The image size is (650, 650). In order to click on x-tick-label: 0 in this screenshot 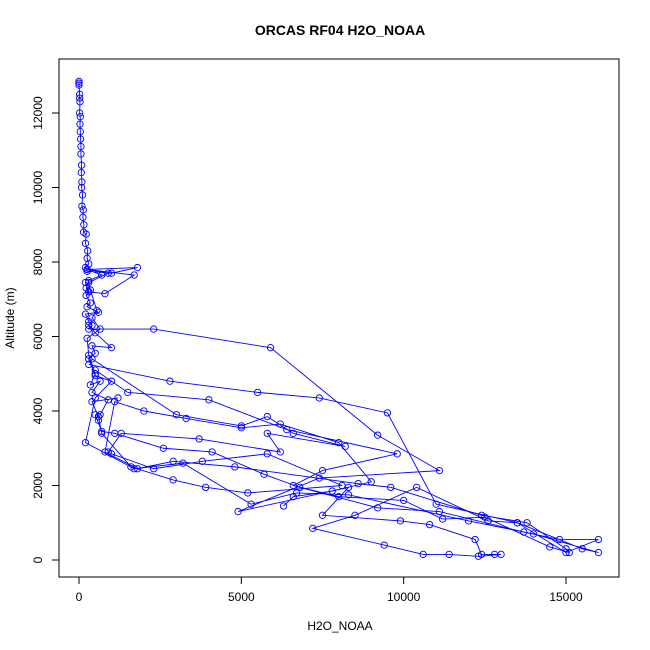, I will do `click(79, 597)`.